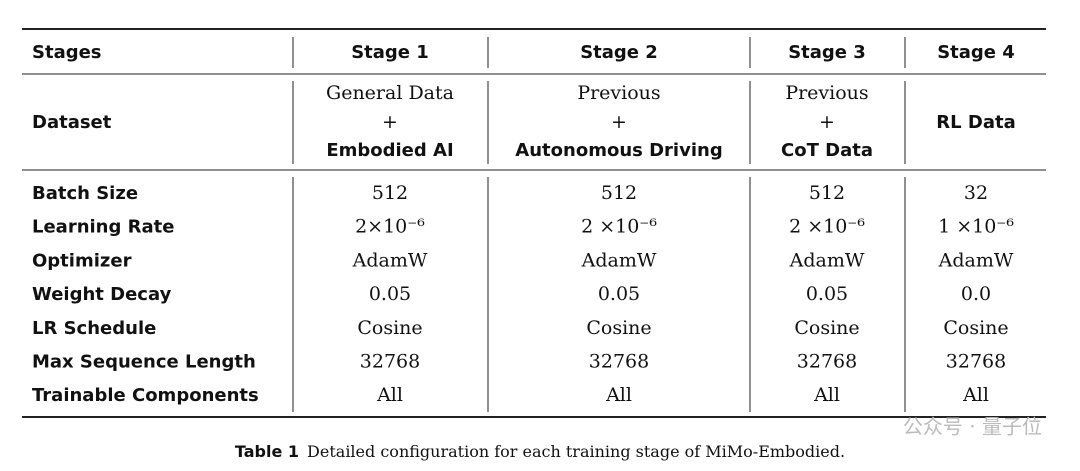 The image size is (1080, 471). Describe the element at coordinates (390, 227) in the screenshot. I see `table-cell: 2×10⁻⁶` at that location.